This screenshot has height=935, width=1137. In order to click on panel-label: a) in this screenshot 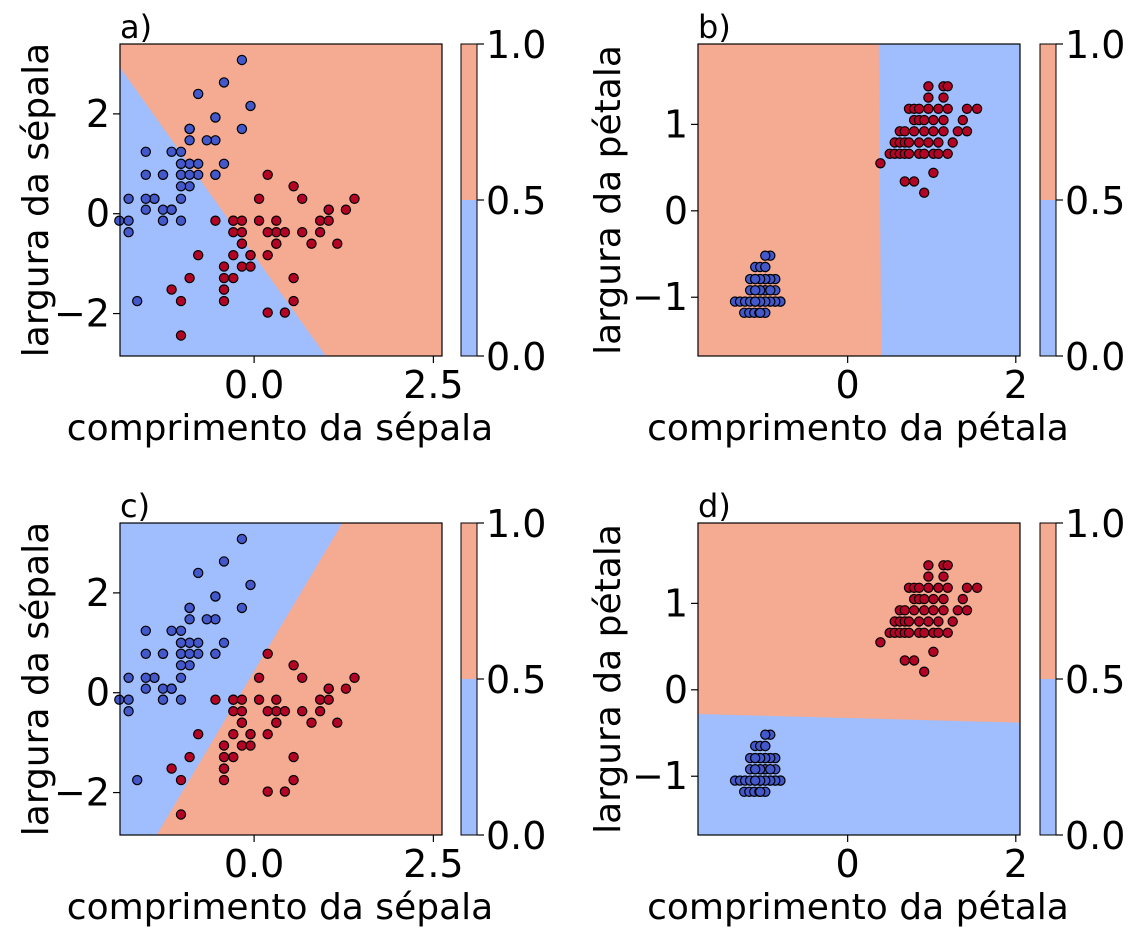, I will do `click(136, 27)`.